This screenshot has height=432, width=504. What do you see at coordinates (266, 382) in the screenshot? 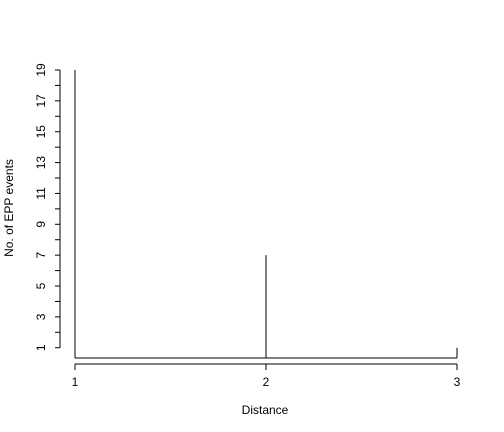
I see `x-tick-label: 2` at bounding box center [266, 382].